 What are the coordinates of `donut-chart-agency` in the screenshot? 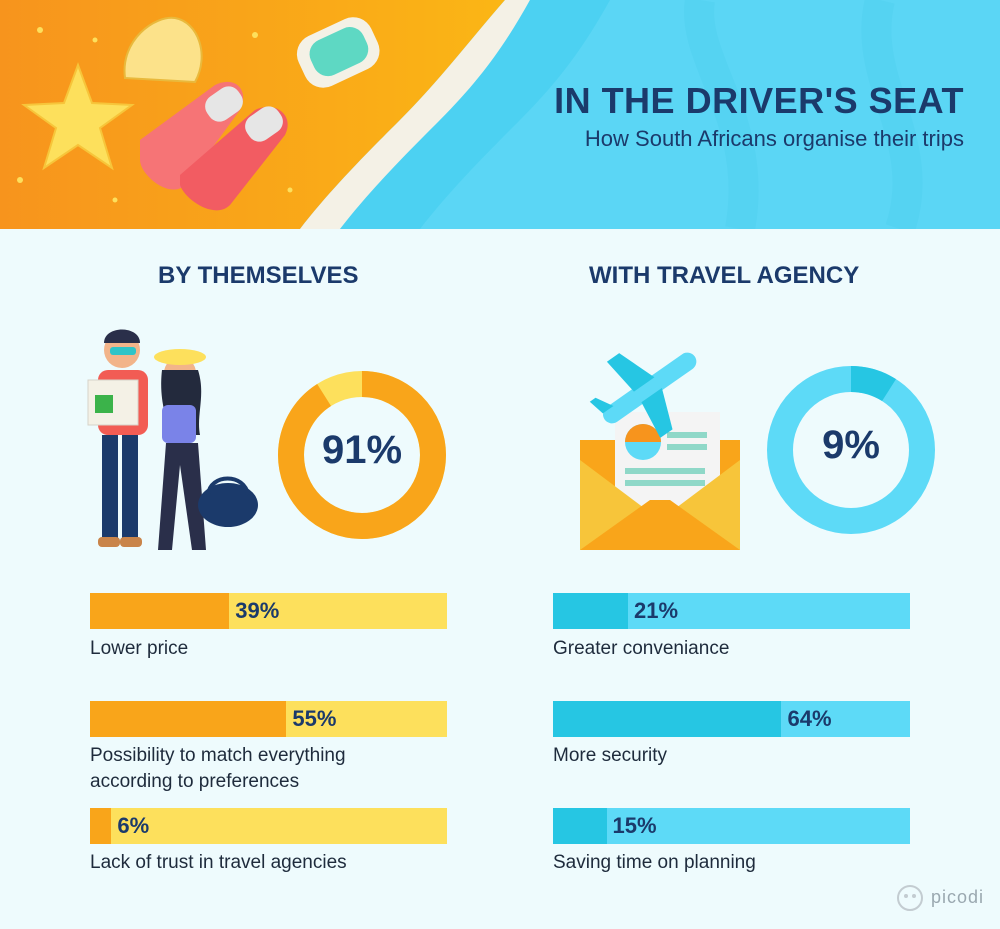 It's located at (851, 450).